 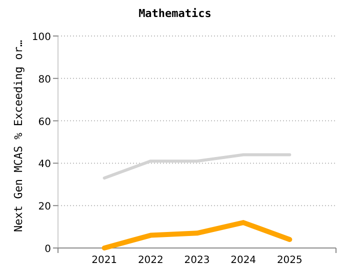 What do you see at coordinates (105, 260) in the screenshot?
I see `x-tick-label: 2021` at bounding box center [105, 260].